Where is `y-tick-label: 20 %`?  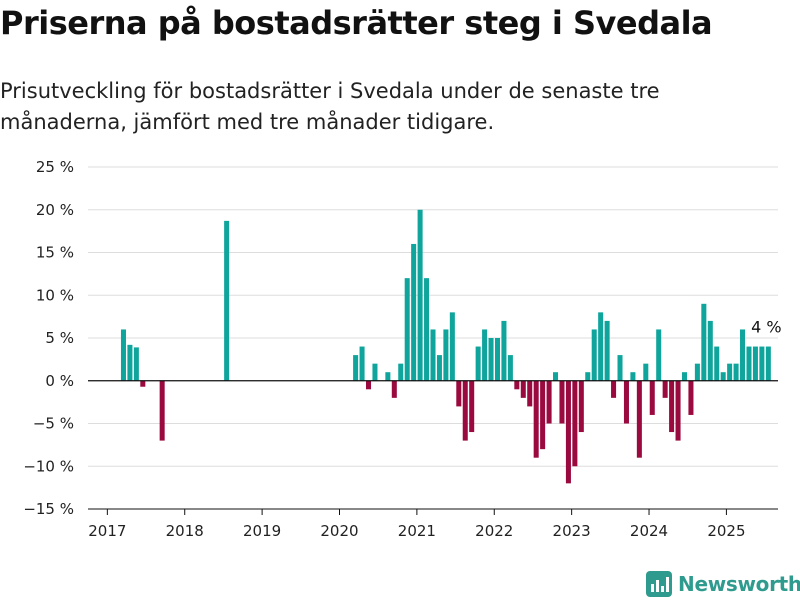 y-tick-label: 20 % is located at coordinates (55, 210).